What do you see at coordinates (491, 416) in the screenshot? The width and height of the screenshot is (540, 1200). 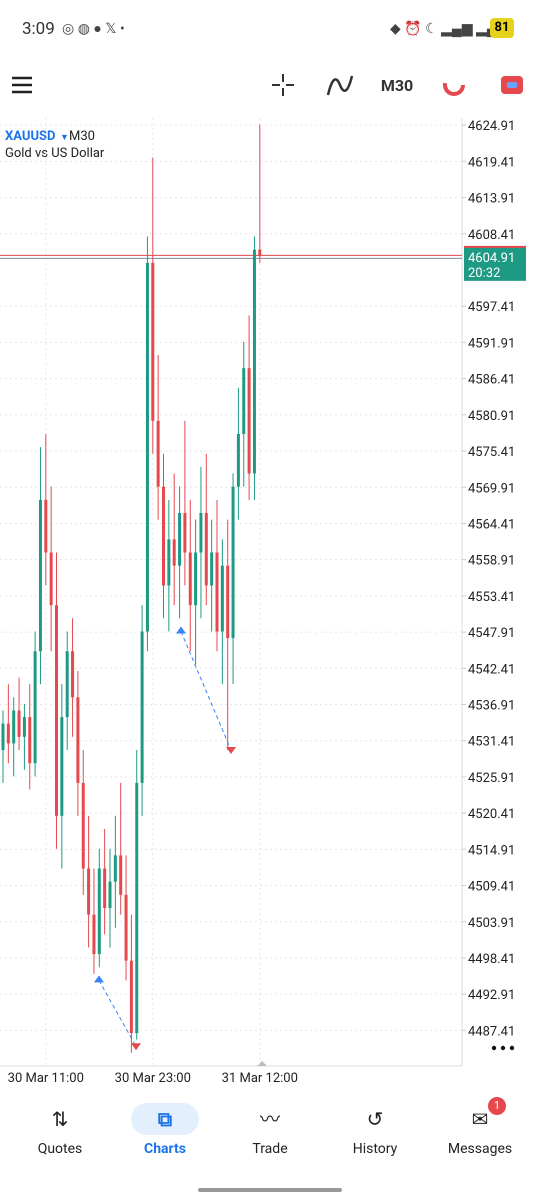 I see `y-tick-label: 4580.91` at bounding box center [491, 416].